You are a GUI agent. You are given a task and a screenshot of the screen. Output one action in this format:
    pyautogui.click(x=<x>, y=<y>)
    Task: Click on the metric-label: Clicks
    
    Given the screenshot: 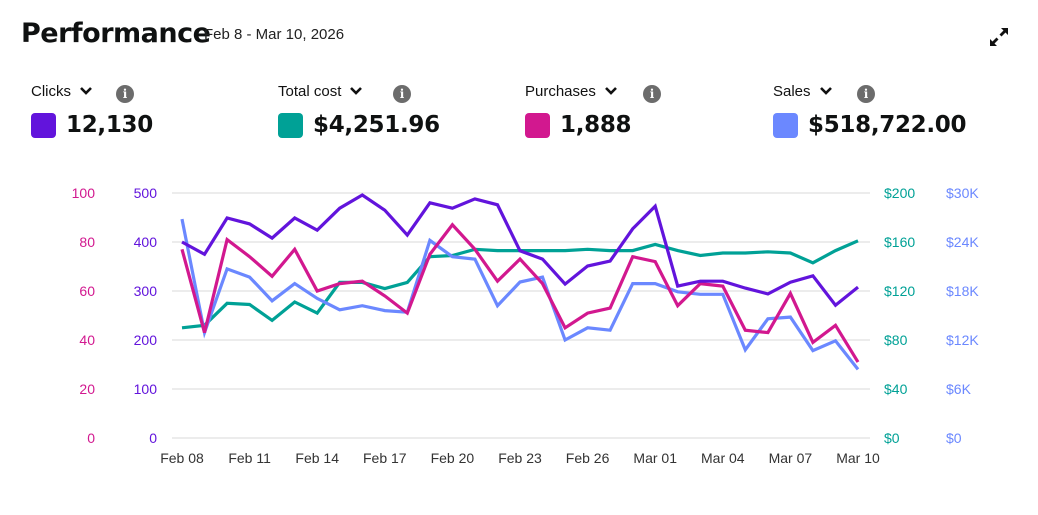 What is the action you would take?
    pyautogui.click(x=51, y=91)
    